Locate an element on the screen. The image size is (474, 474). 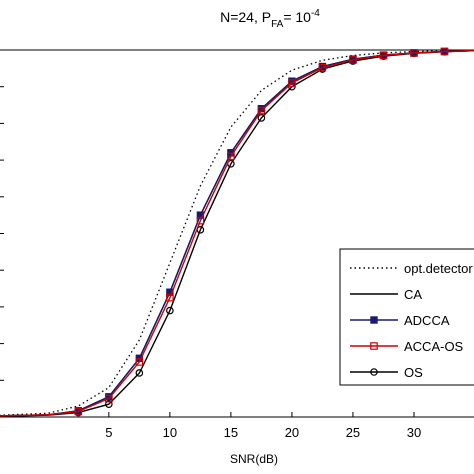
legend-label: ADCCA is located at coordinates (427, 320).